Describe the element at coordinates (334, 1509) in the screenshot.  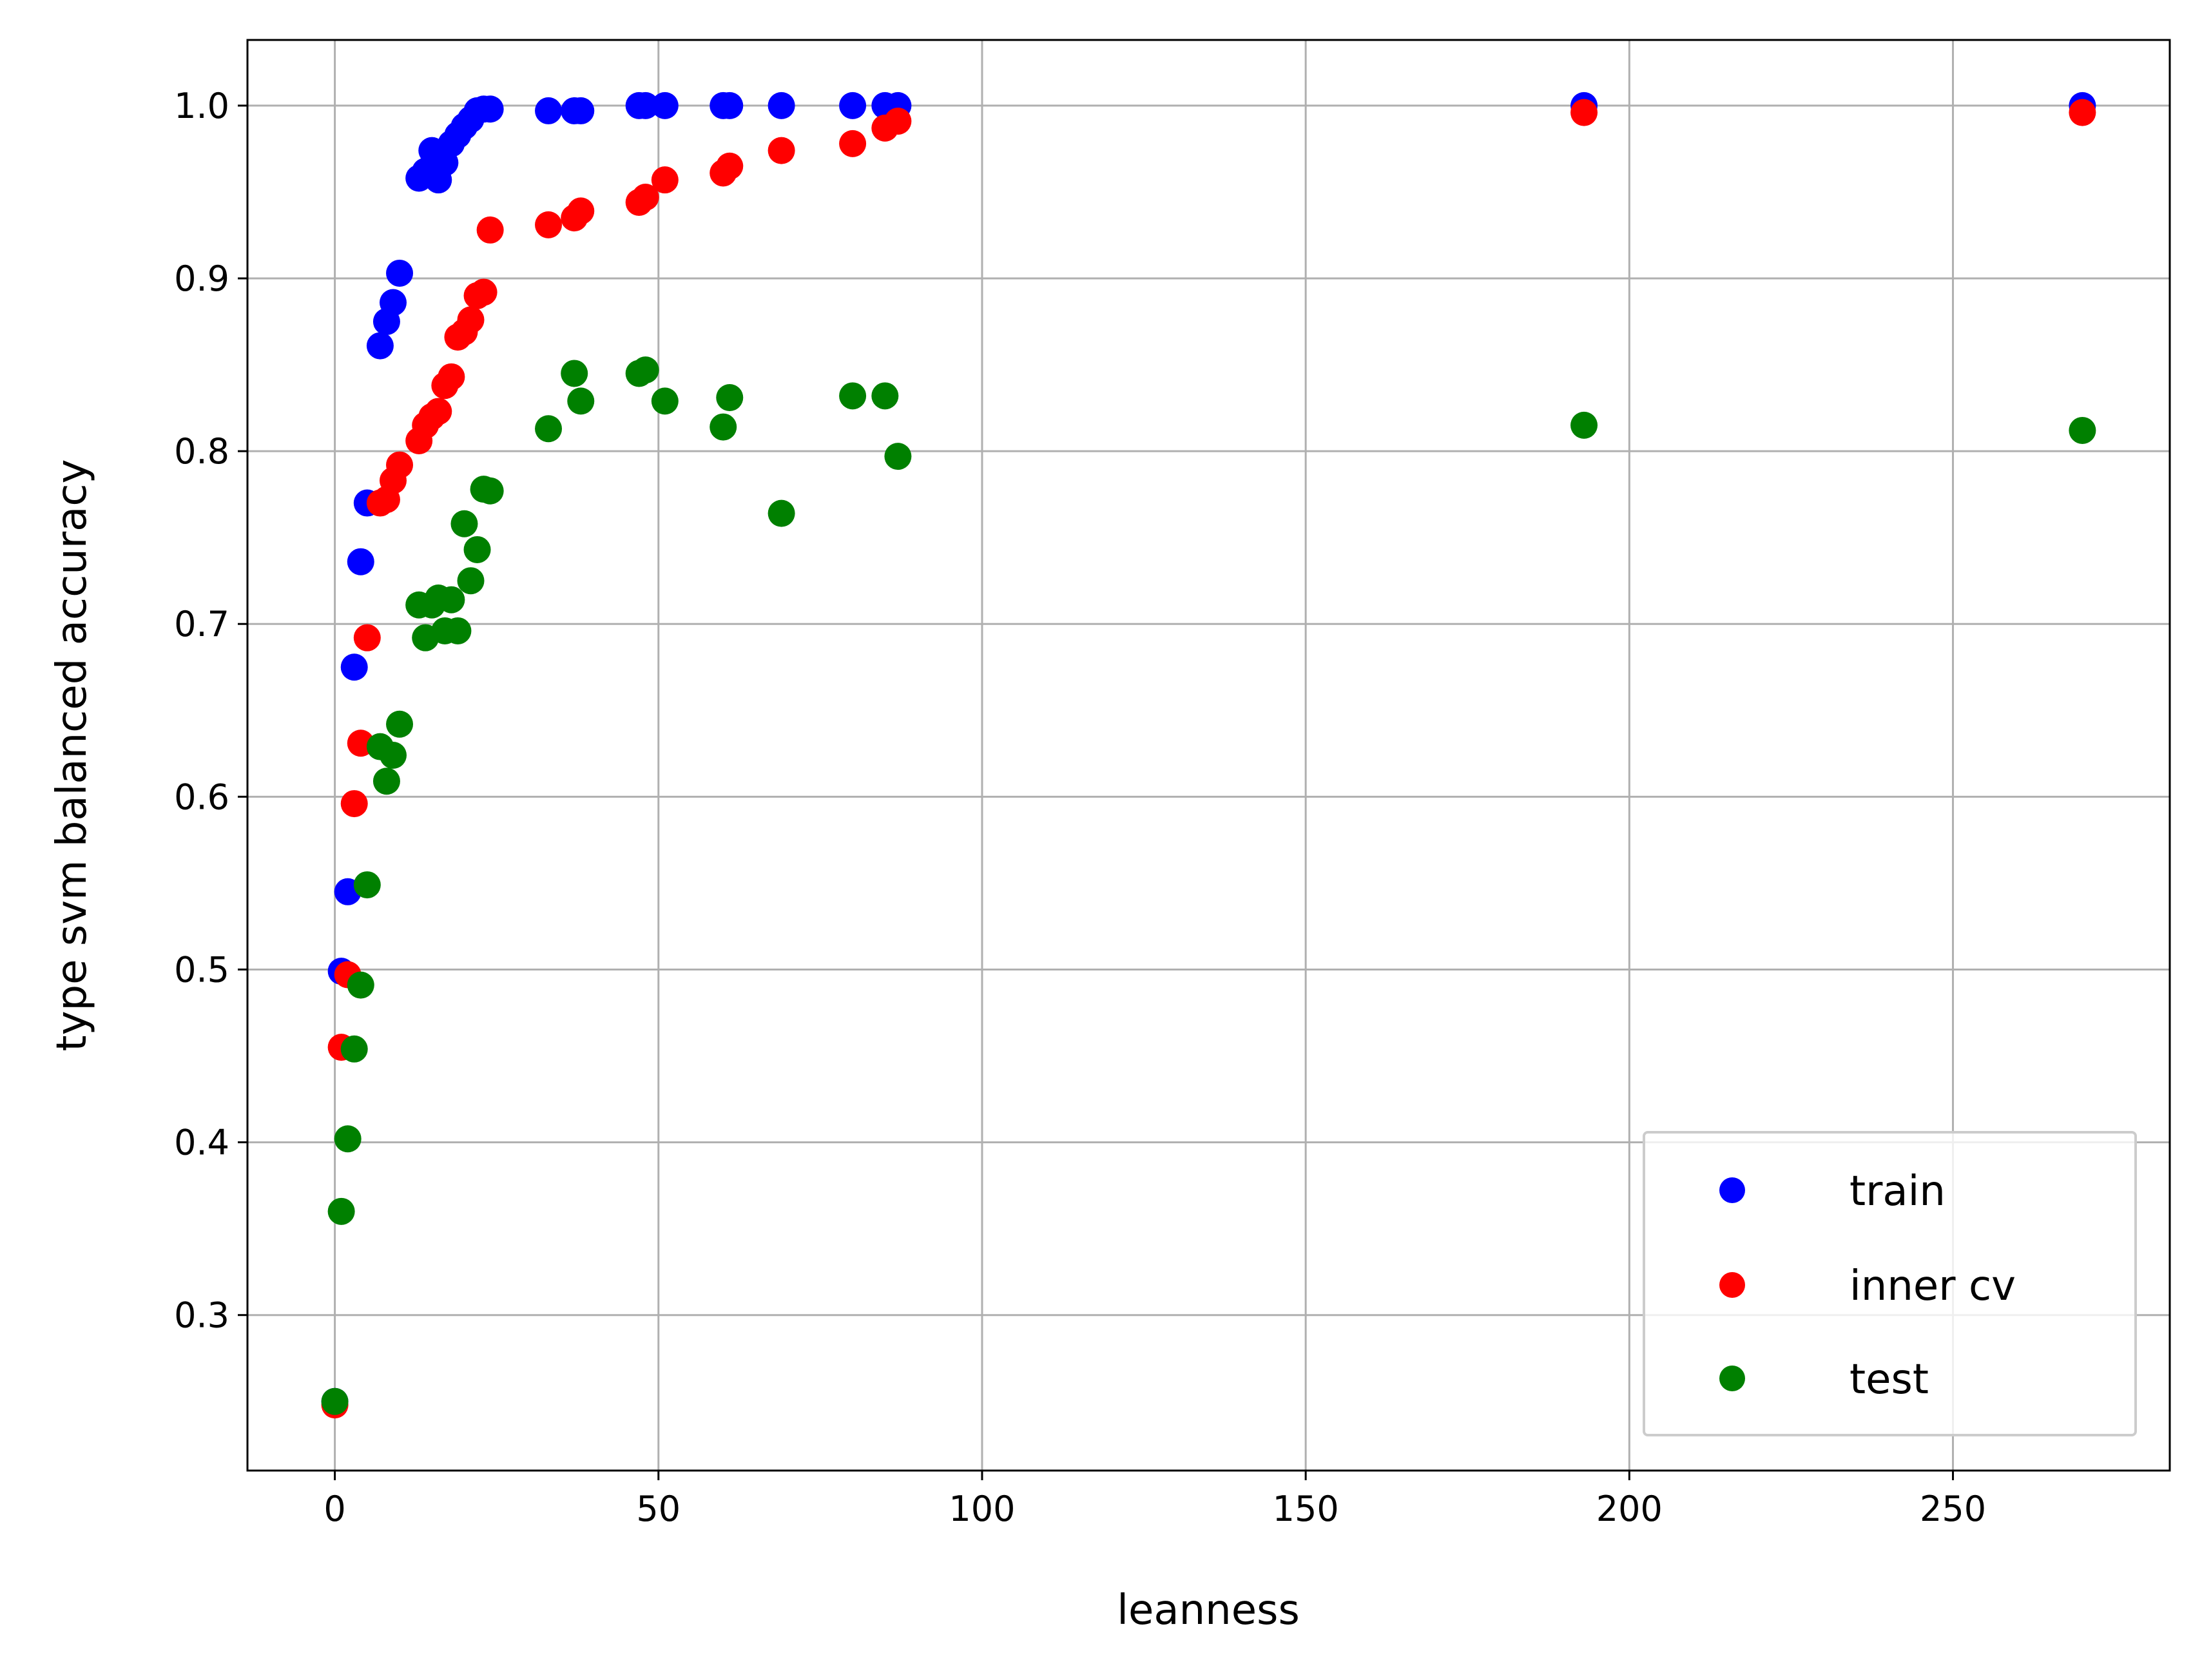
I see `x-tick-label: 0` at that location.